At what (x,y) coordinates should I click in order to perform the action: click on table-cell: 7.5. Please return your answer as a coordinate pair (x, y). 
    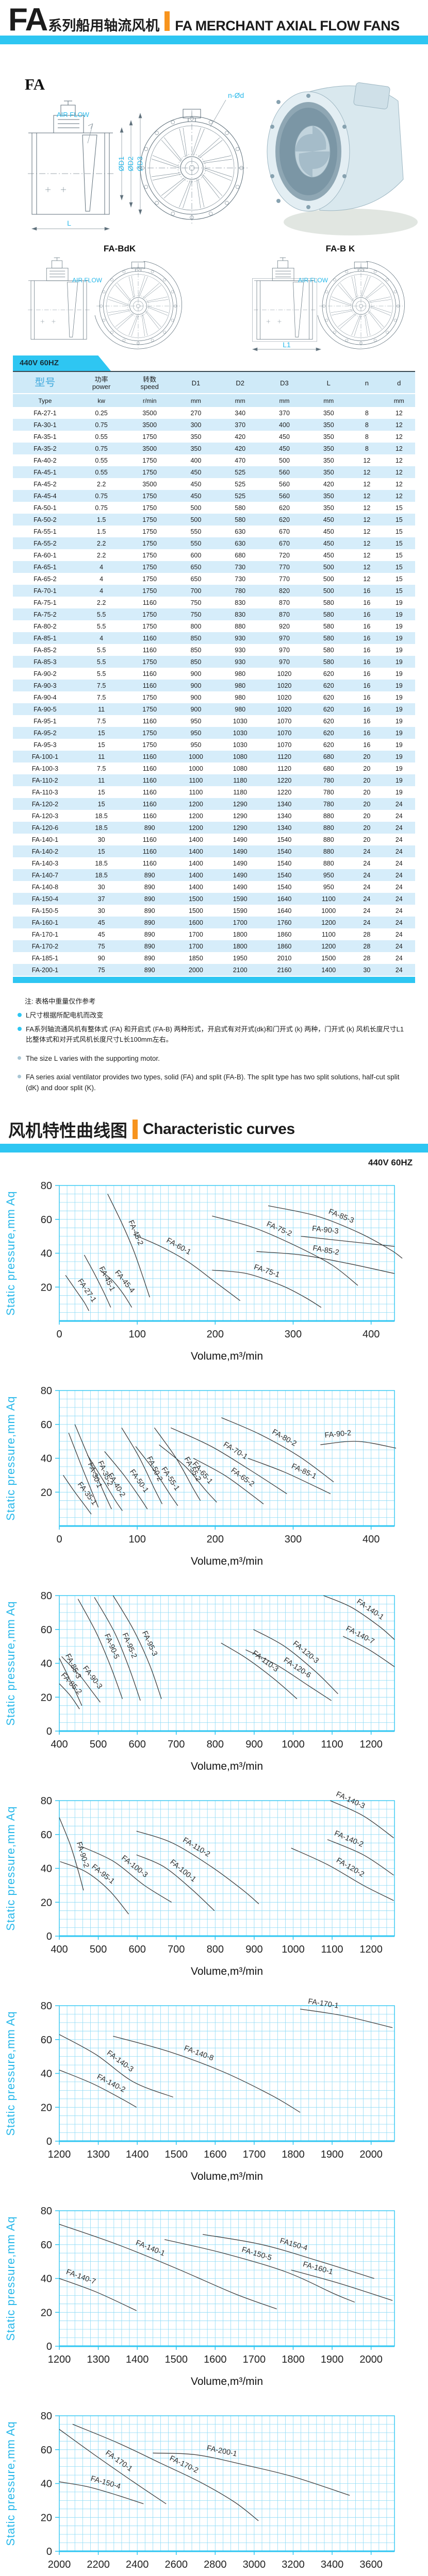
    Looking at the image, I should click on (101, 768).